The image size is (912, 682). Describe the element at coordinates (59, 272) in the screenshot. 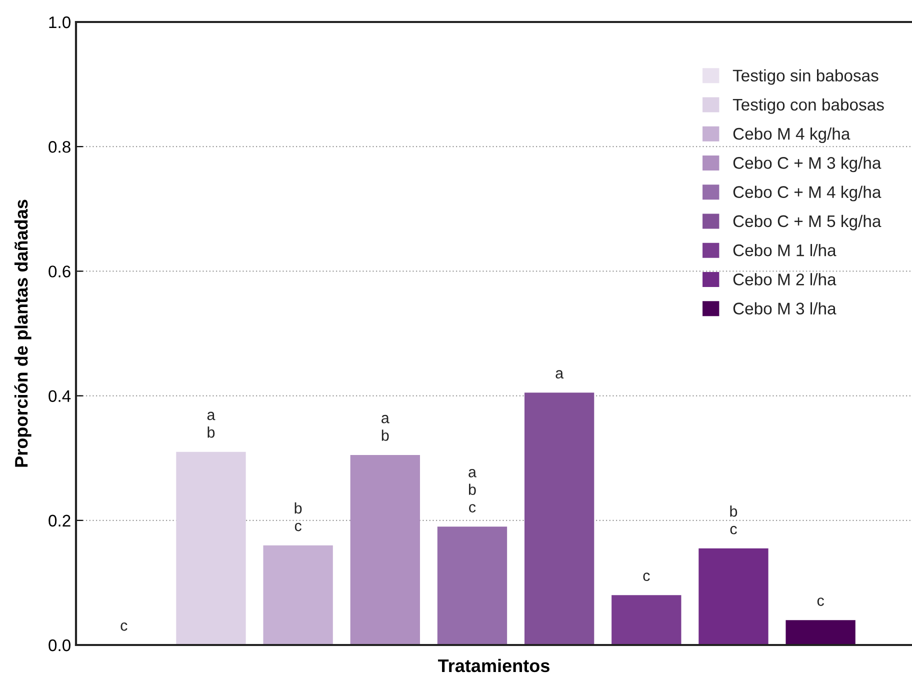

I see `y-tick-label: 0.6` at that location.